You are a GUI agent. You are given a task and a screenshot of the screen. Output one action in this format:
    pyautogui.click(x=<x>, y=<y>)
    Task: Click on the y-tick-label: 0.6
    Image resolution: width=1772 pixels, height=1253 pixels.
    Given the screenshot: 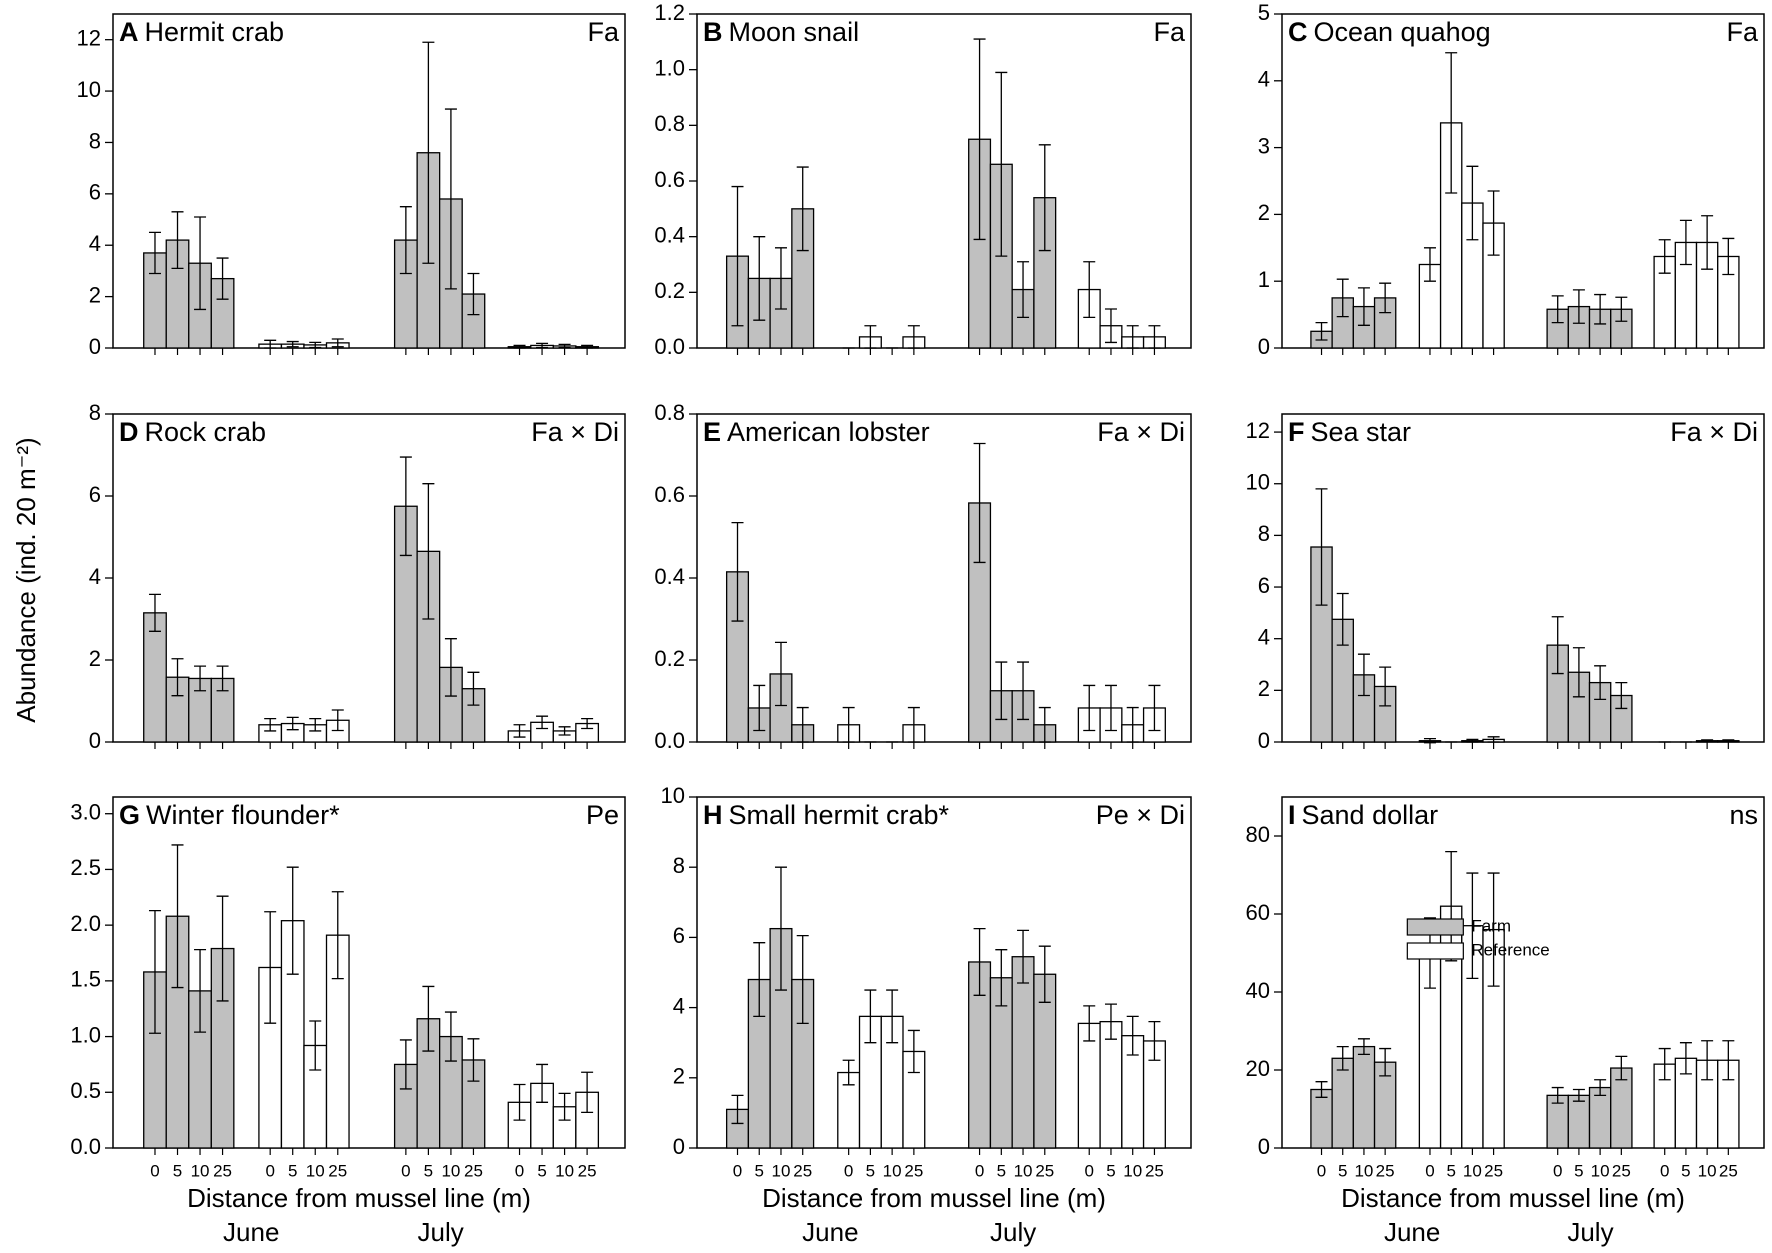 What is the action you would take?
    pyautogui.click(x=669, y=494)
    